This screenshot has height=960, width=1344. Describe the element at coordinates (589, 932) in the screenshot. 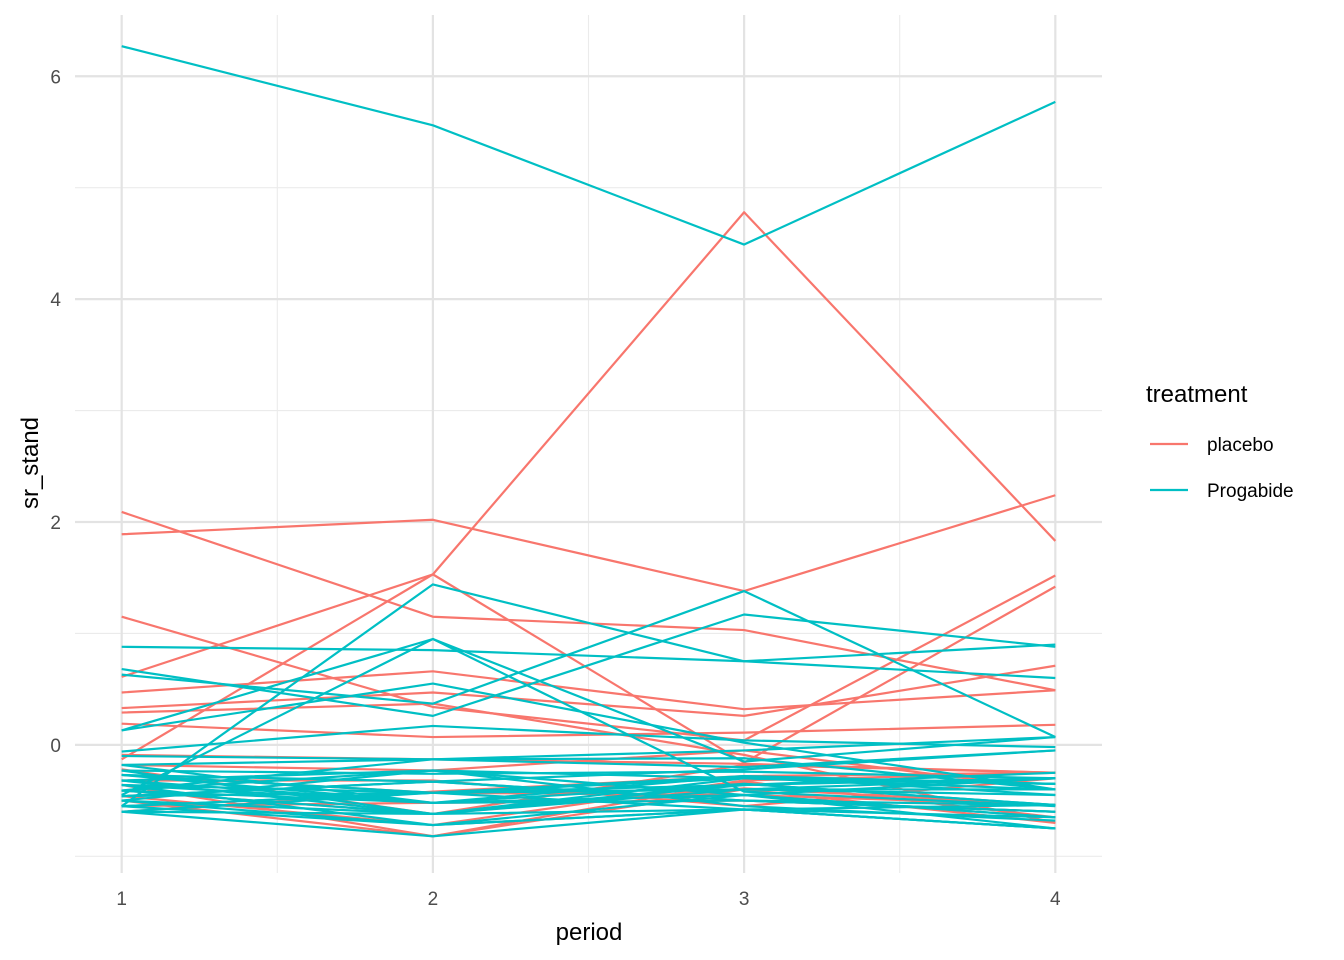

I see `x-axis-title: period` at that location.